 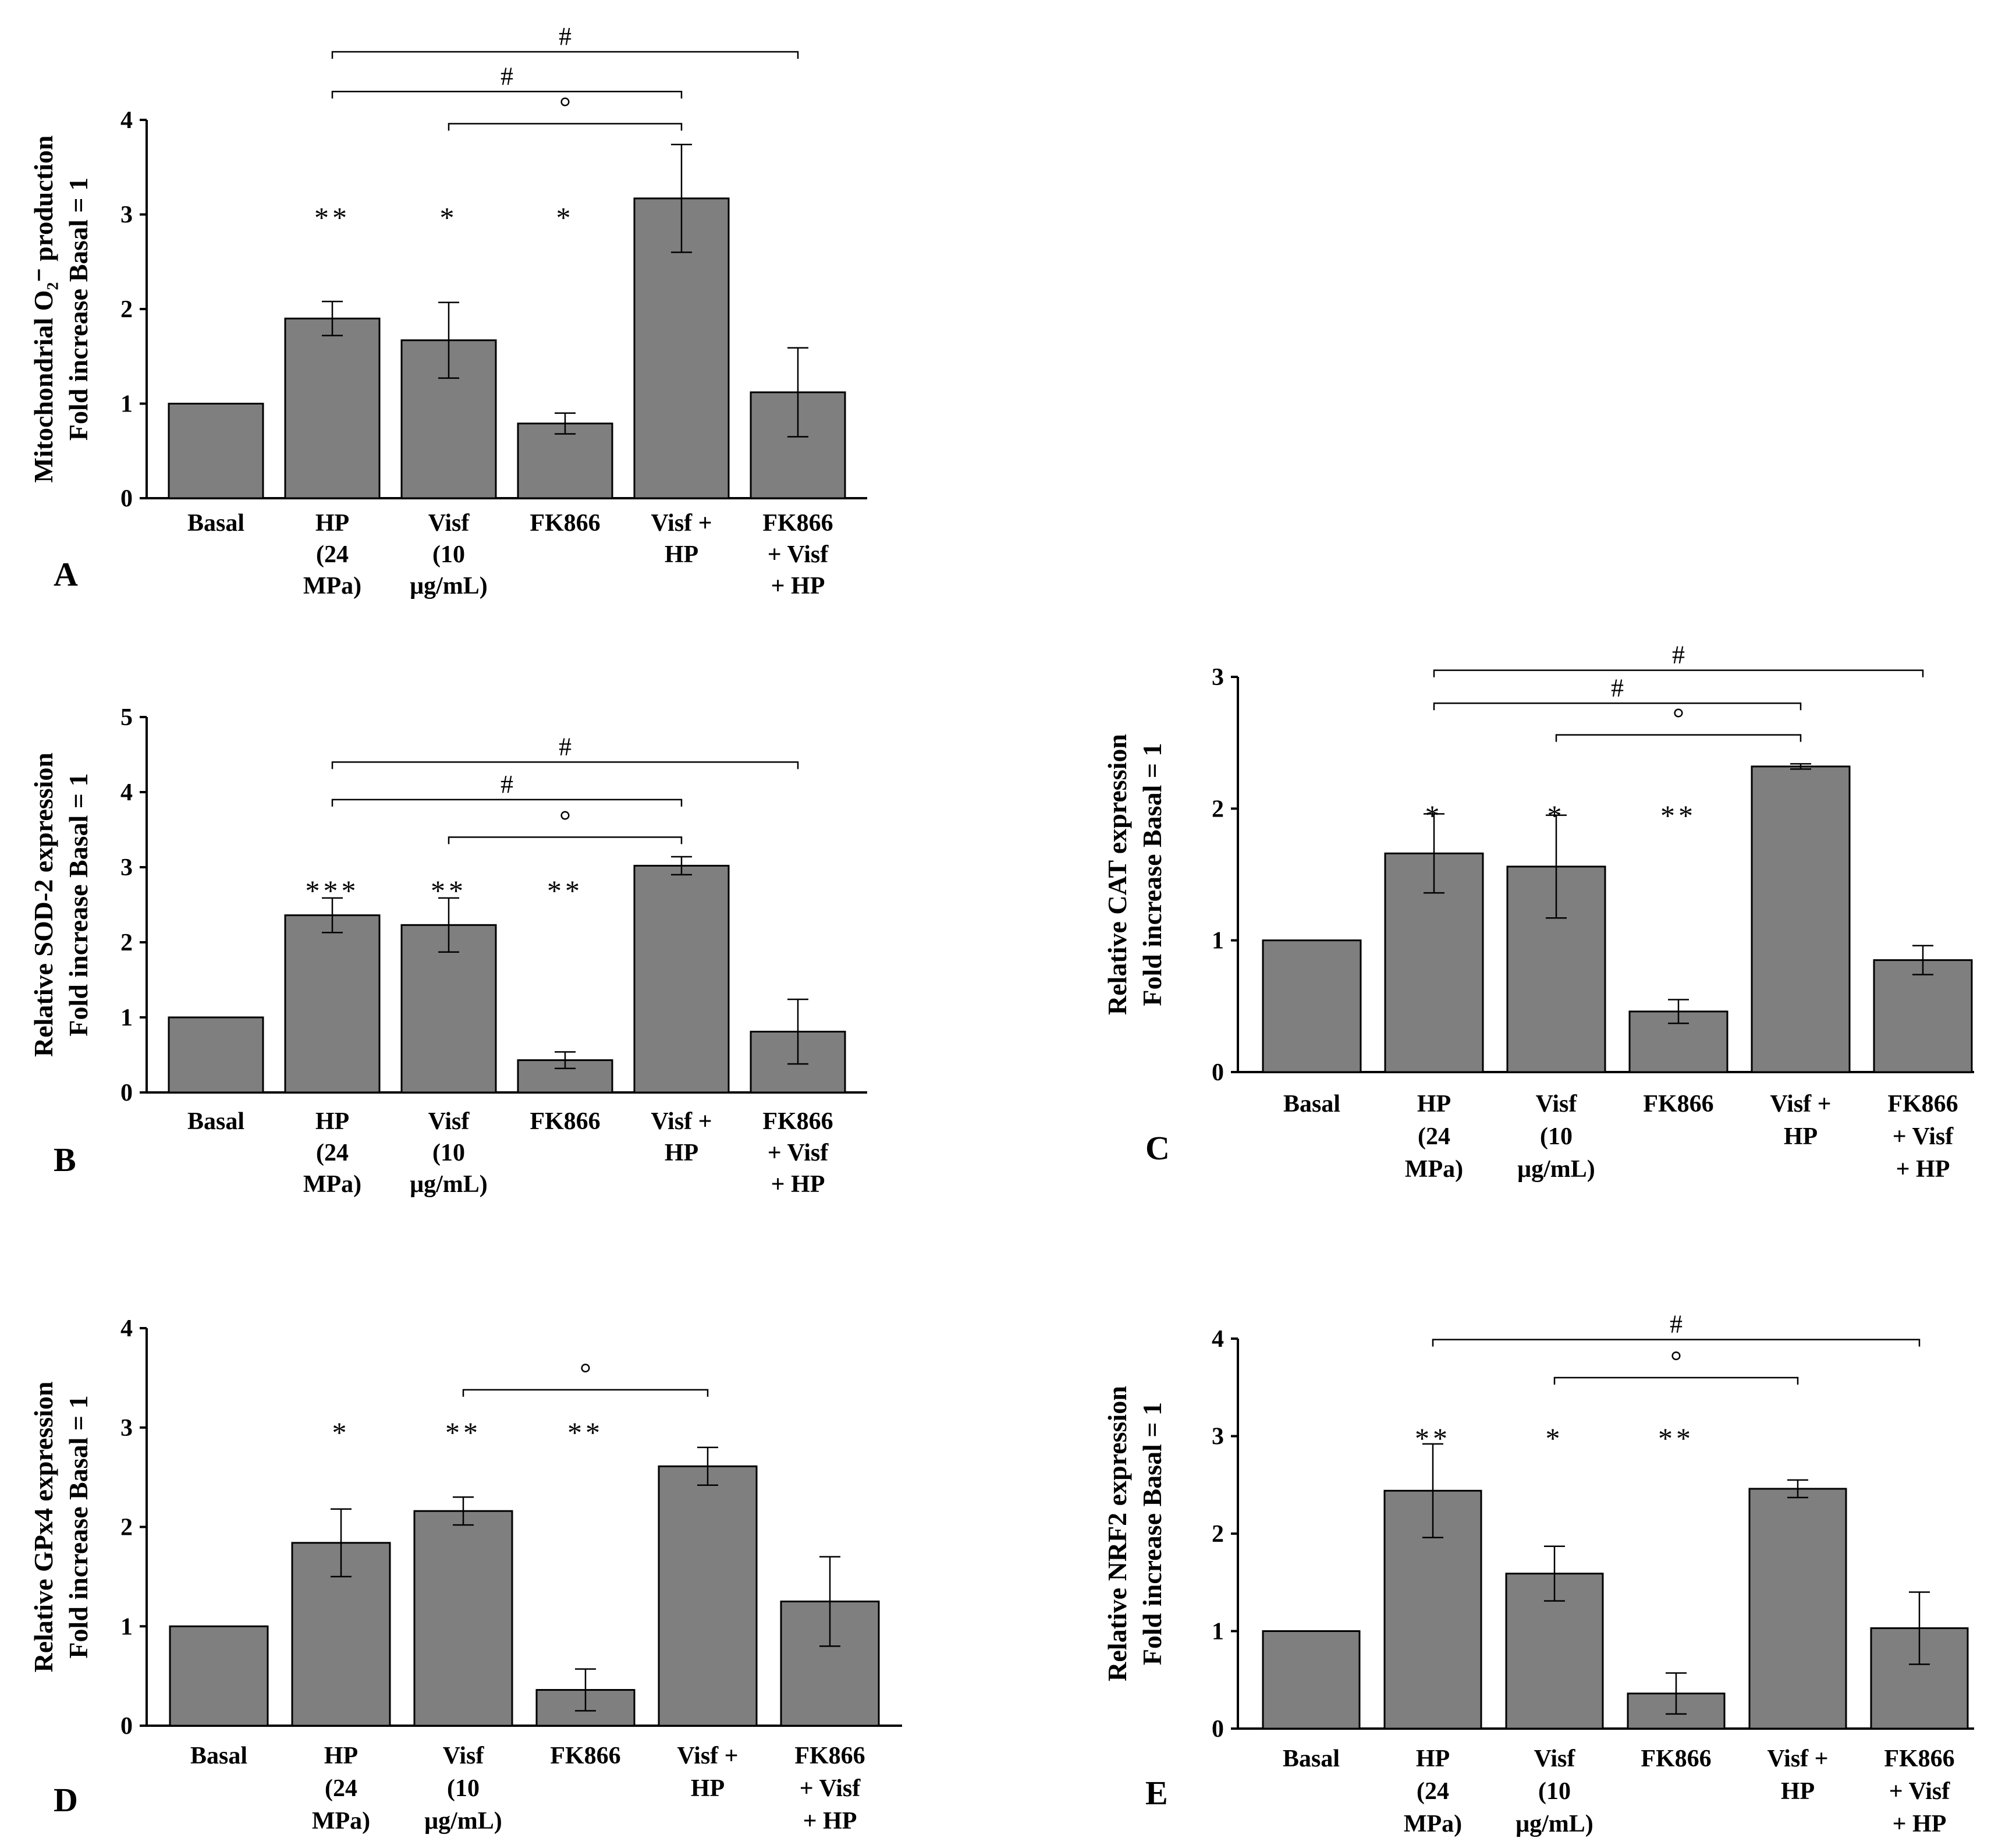 I want to click on y-axis-label: Mitochondrial O₂⁻ production, so click(x=43, y=310).